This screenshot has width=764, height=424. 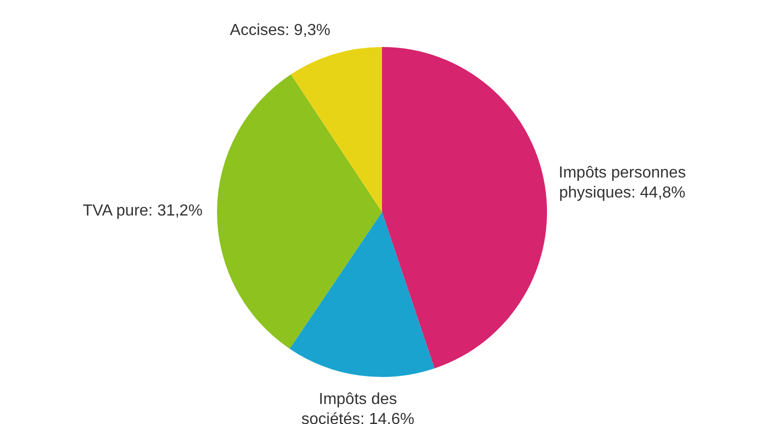 I want to click on slice-label: TVA pure: 31,2%, so click(x=142, y=211).